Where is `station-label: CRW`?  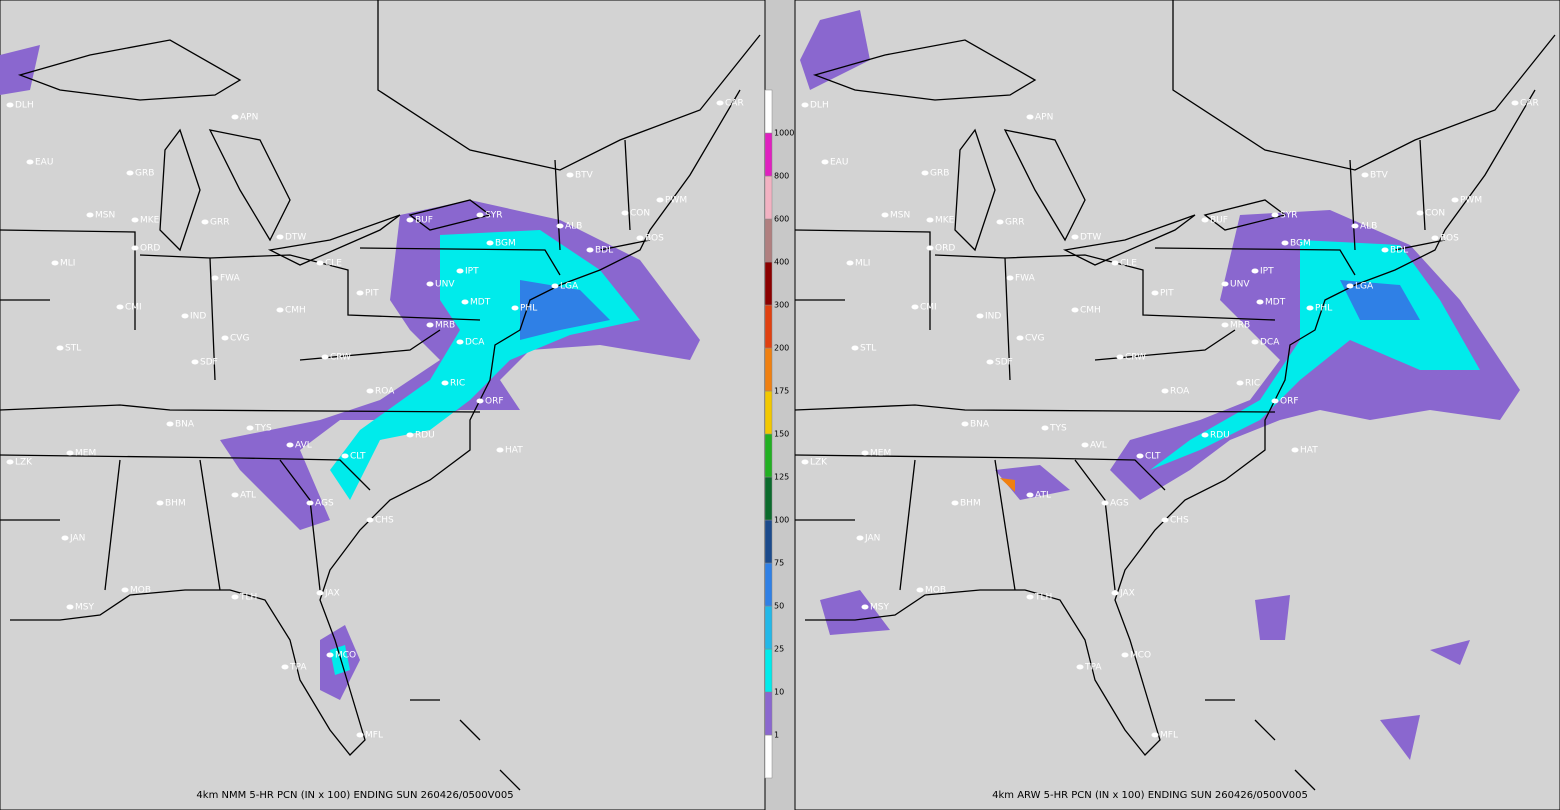
station-label: CRW is located at coordinates (340, 358).